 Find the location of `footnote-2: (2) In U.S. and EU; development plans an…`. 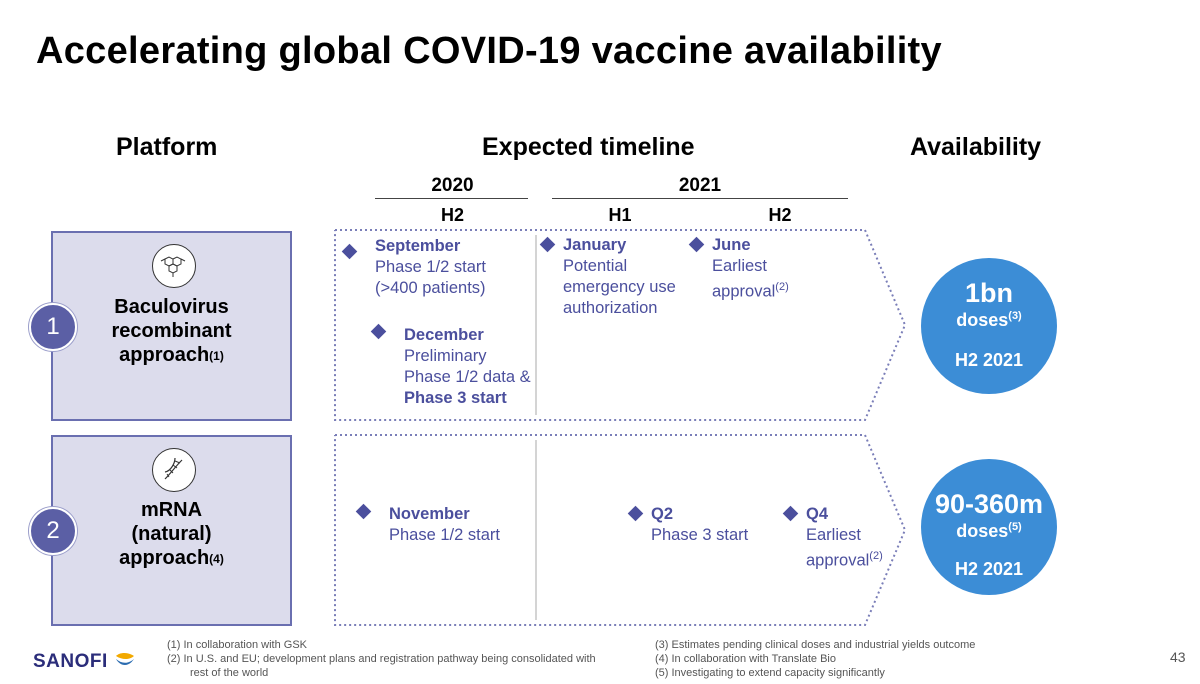

footnote-2: (2) In U.S. and EU; development plans an… is located at coordinates (381, 659).